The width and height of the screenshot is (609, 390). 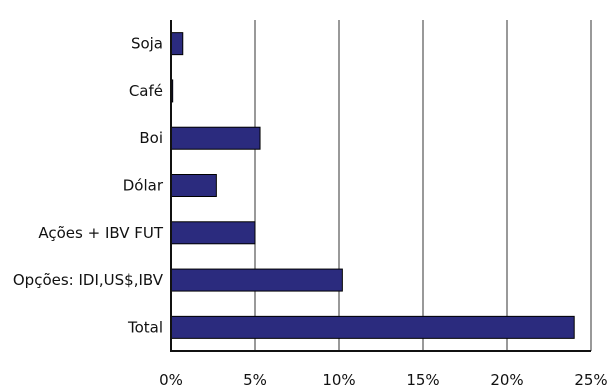 What do you see at coordinates (88, 280) in the screenshot?
I see `category-label-5: Opções: IDI,US$,IBV` at bounding box center [88, 280].